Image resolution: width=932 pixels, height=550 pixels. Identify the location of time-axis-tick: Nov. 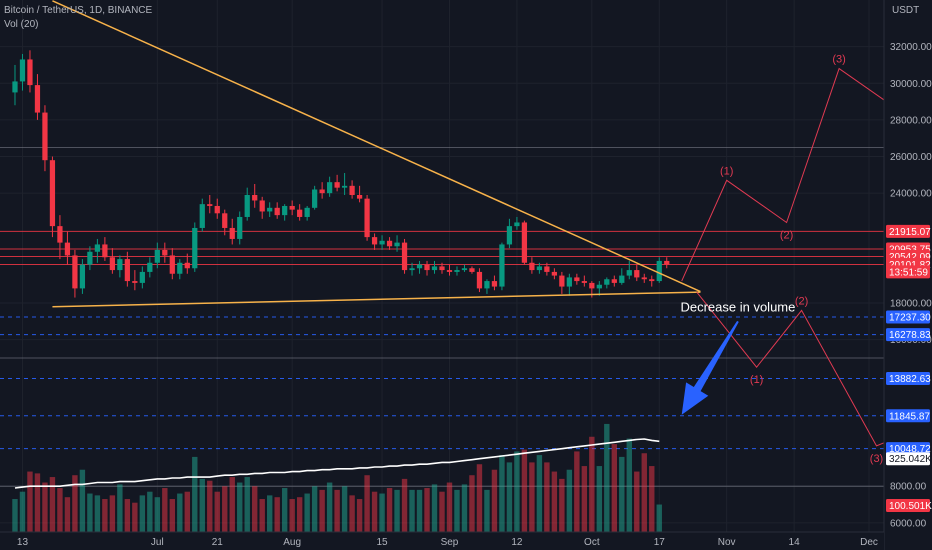
(727, 542).